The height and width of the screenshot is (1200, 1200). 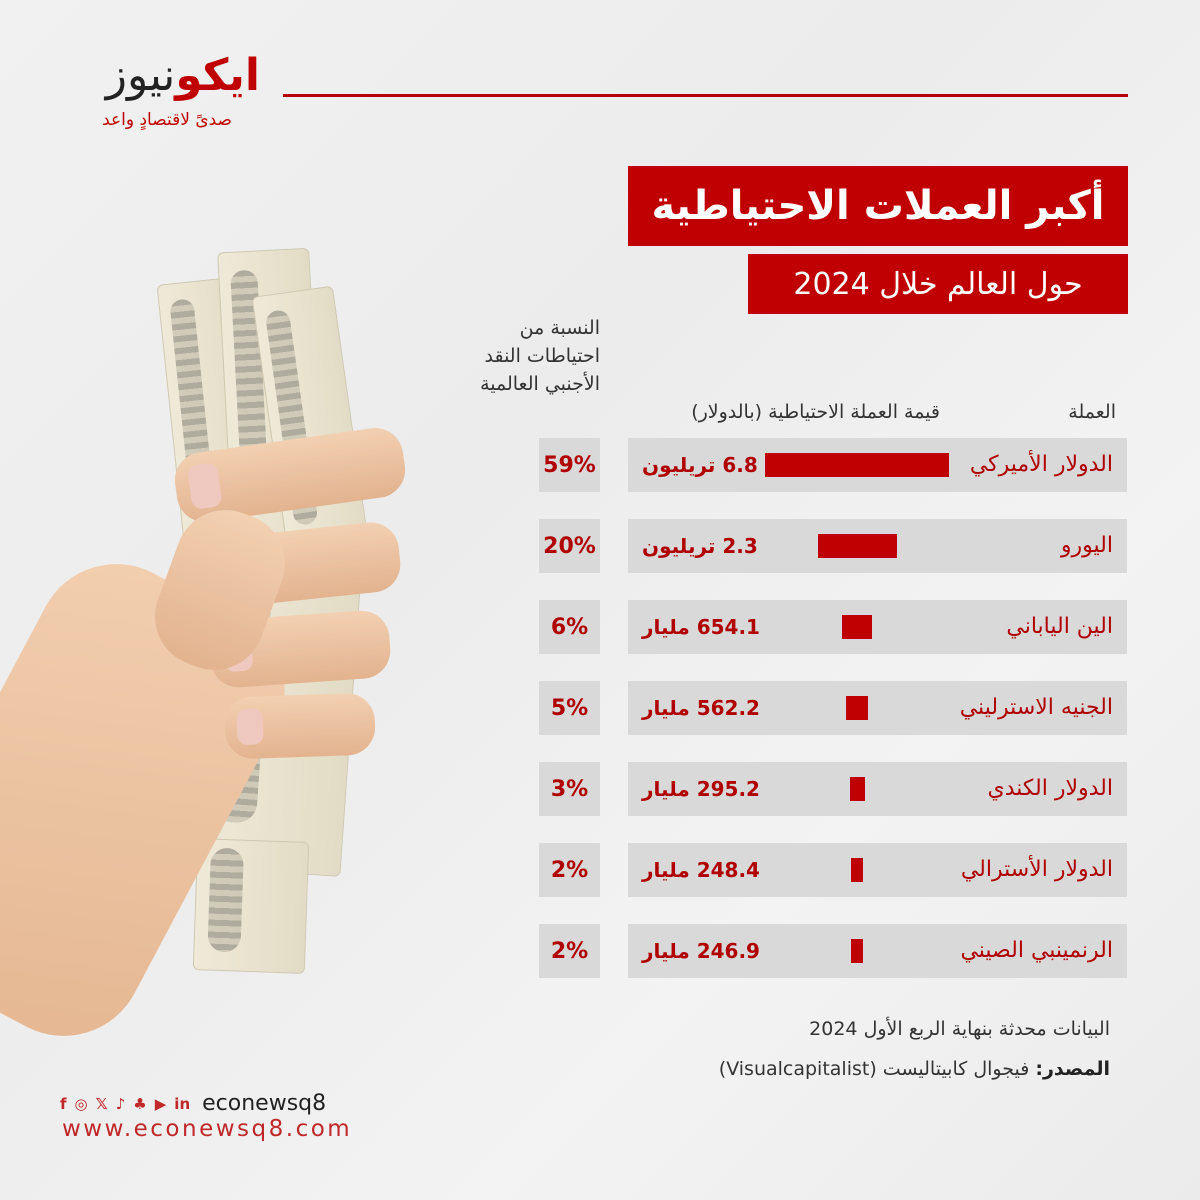 I want to click on share-badge: 5%, so click(x=569, y=708).